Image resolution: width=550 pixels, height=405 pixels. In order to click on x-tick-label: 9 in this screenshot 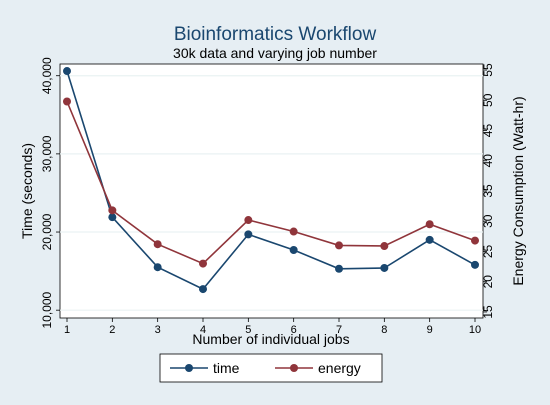, I will do `click(430, 330)`.